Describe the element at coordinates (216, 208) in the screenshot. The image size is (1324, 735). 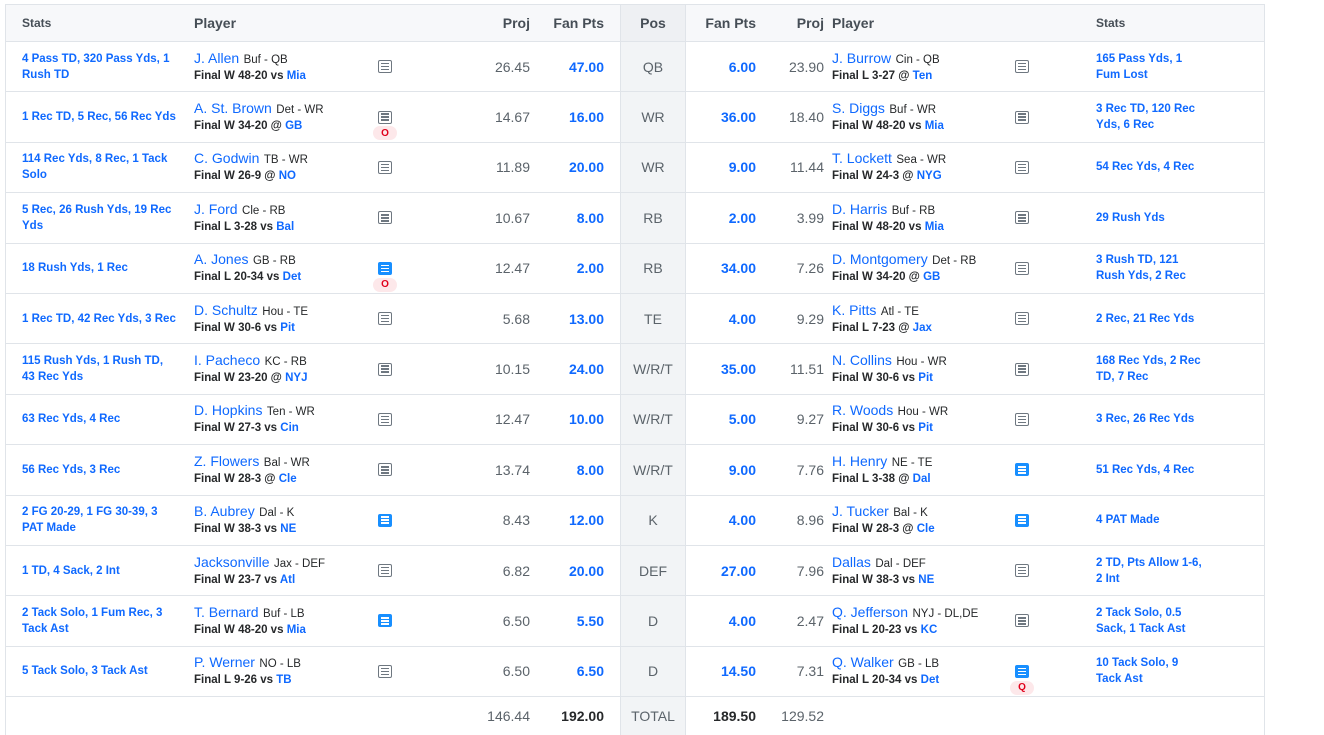
I see `player-name-left: J. Ford` at that location.